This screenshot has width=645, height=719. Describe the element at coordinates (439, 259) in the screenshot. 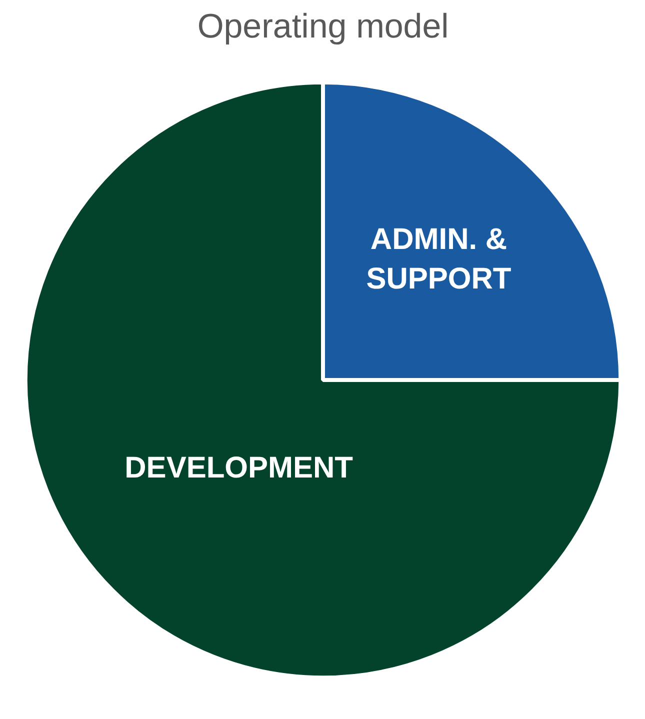

I see `slice-label: ADMIN. & SUPPORT` at that location.